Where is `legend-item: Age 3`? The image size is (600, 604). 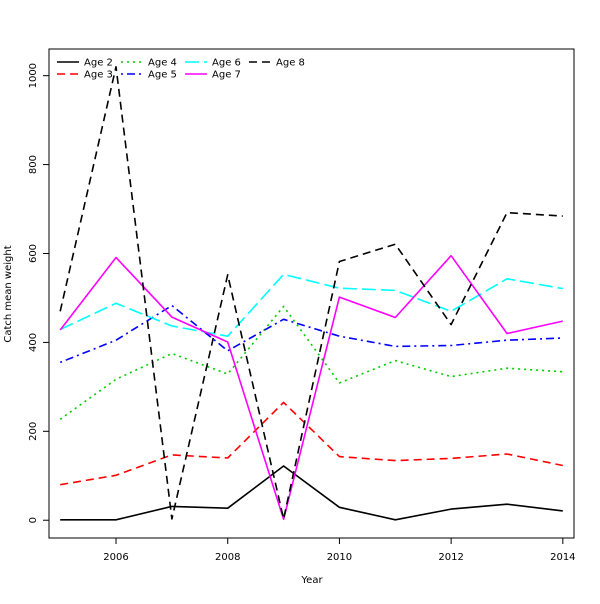 legend-item: Age 3 is located at coordinates (85, 75).